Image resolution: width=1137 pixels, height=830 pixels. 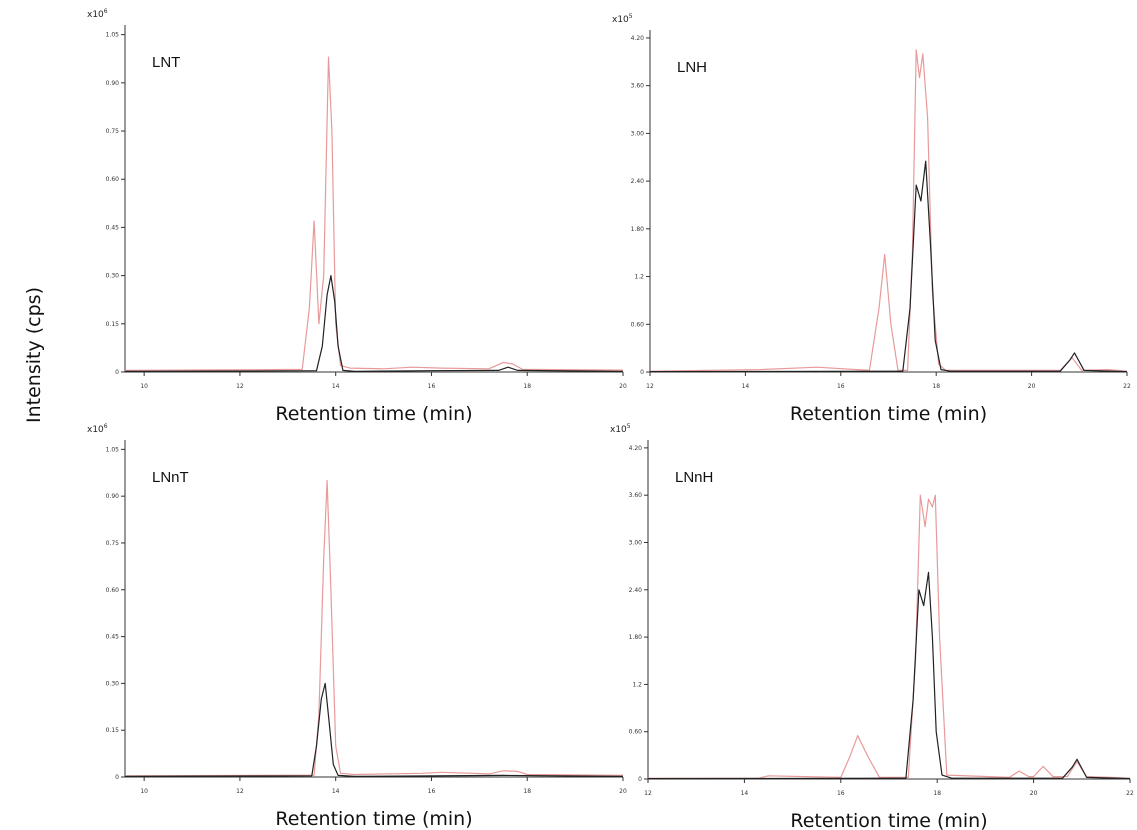 I want to click on panel-title: LNnT, so click(x=170, y=477).